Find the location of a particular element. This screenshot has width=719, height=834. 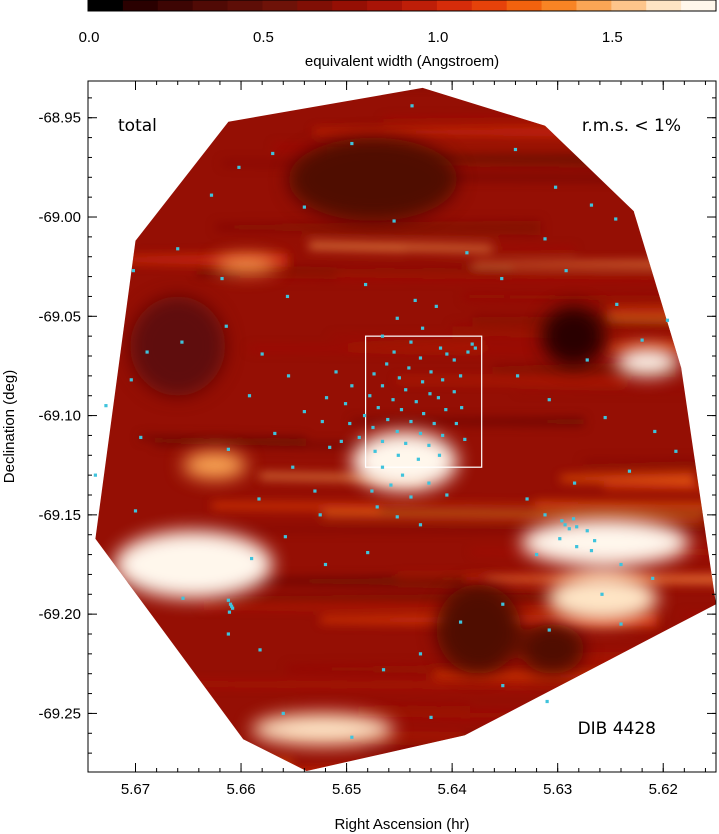

colorbar-steps is located at coordinates (402, 5).